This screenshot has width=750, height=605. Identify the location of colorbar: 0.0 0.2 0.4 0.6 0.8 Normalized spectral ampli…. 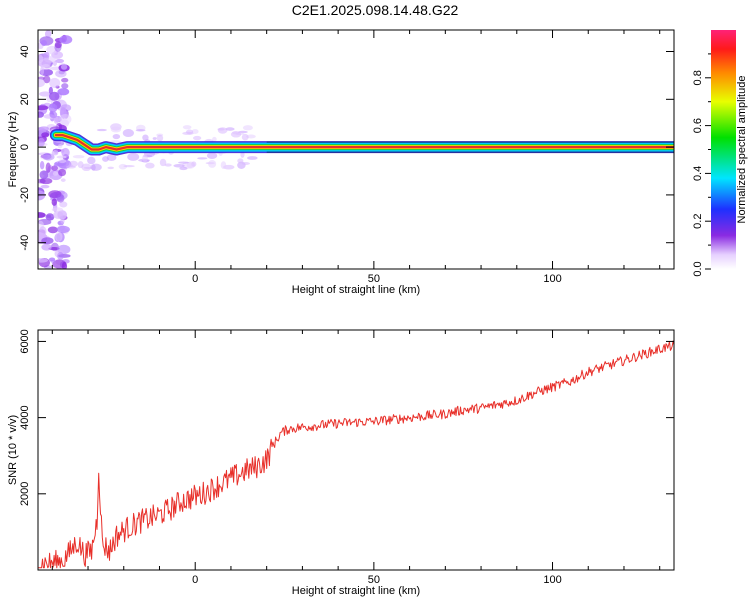
(720, 153).